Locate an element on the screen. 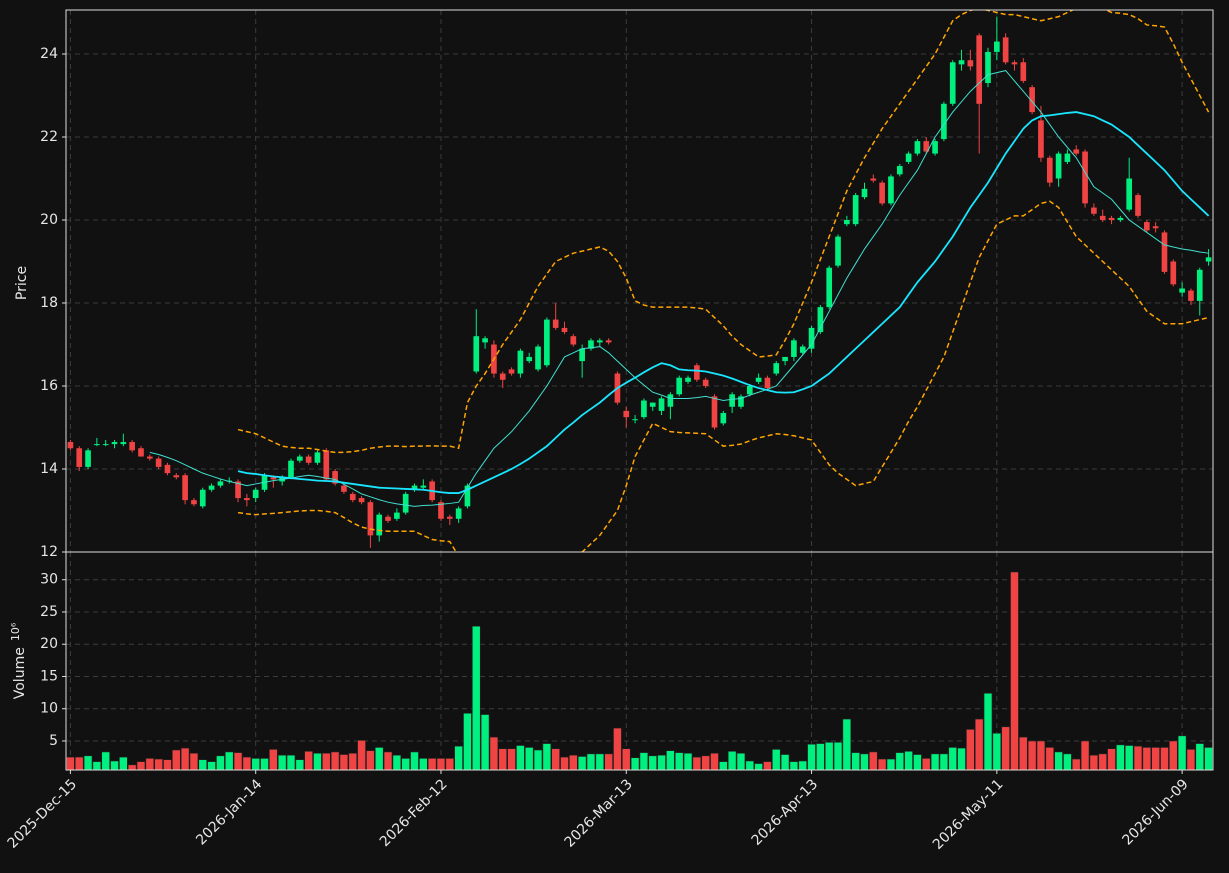  y-tick-label: 20 is located at coordinates (49, 220).